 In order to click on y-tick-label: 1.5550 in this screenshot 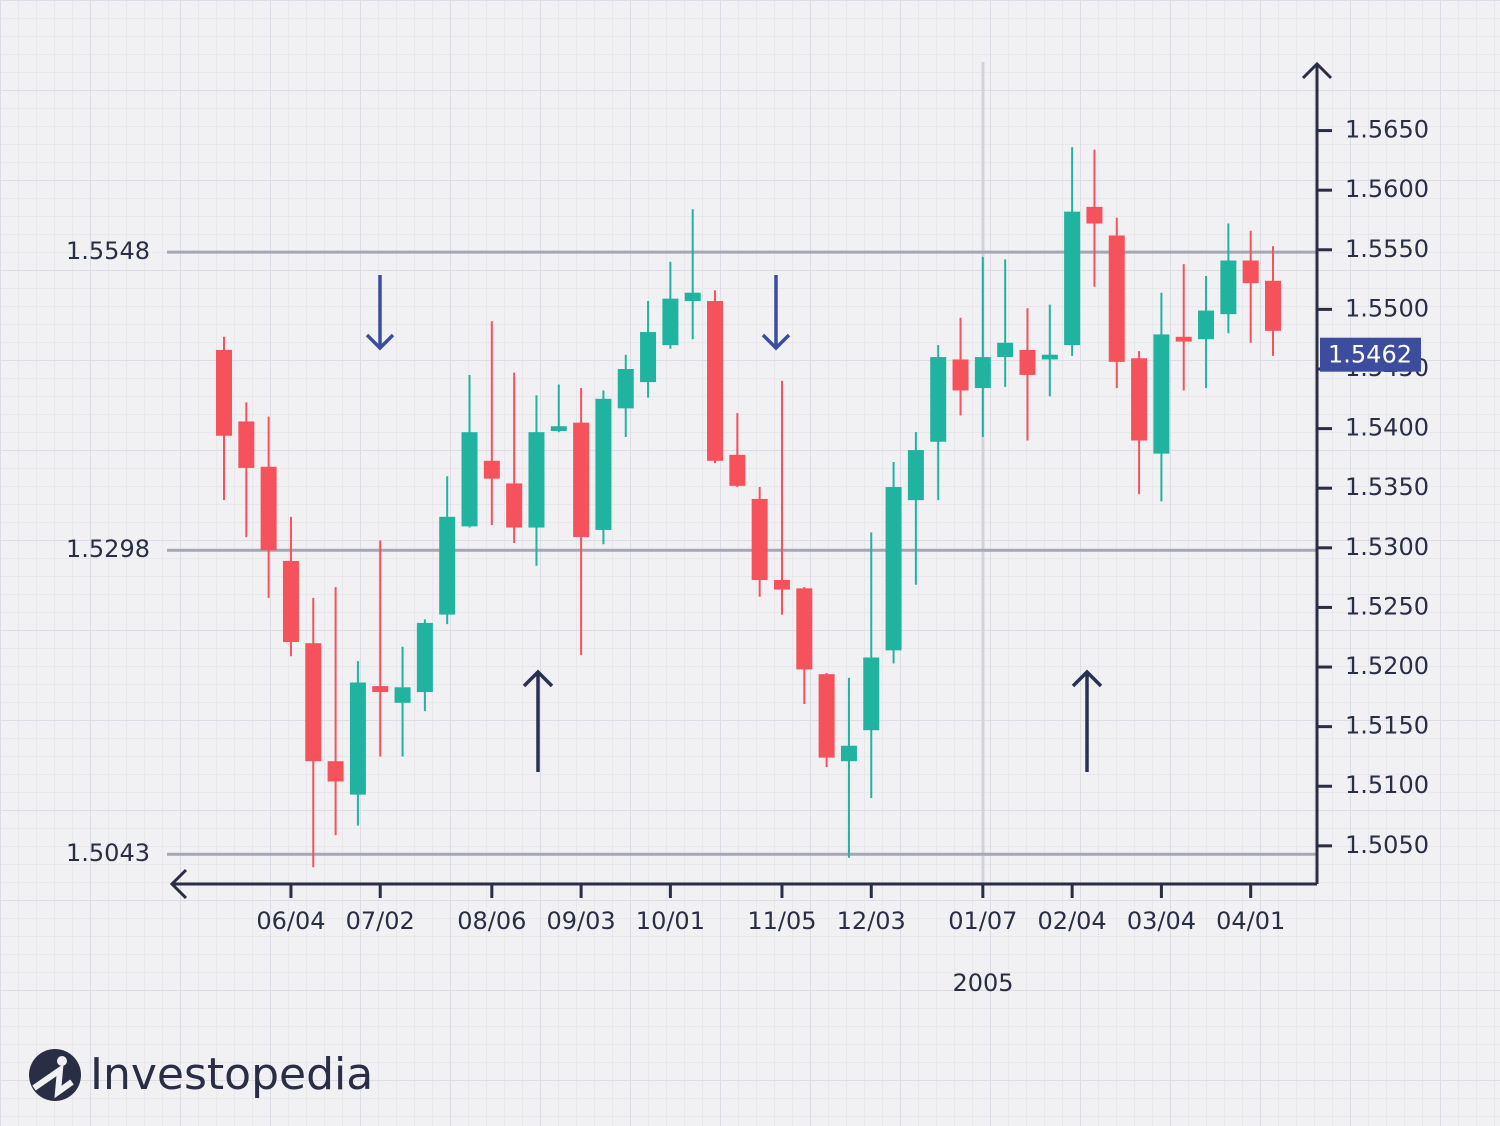, I will do `click(1387, 249)`.